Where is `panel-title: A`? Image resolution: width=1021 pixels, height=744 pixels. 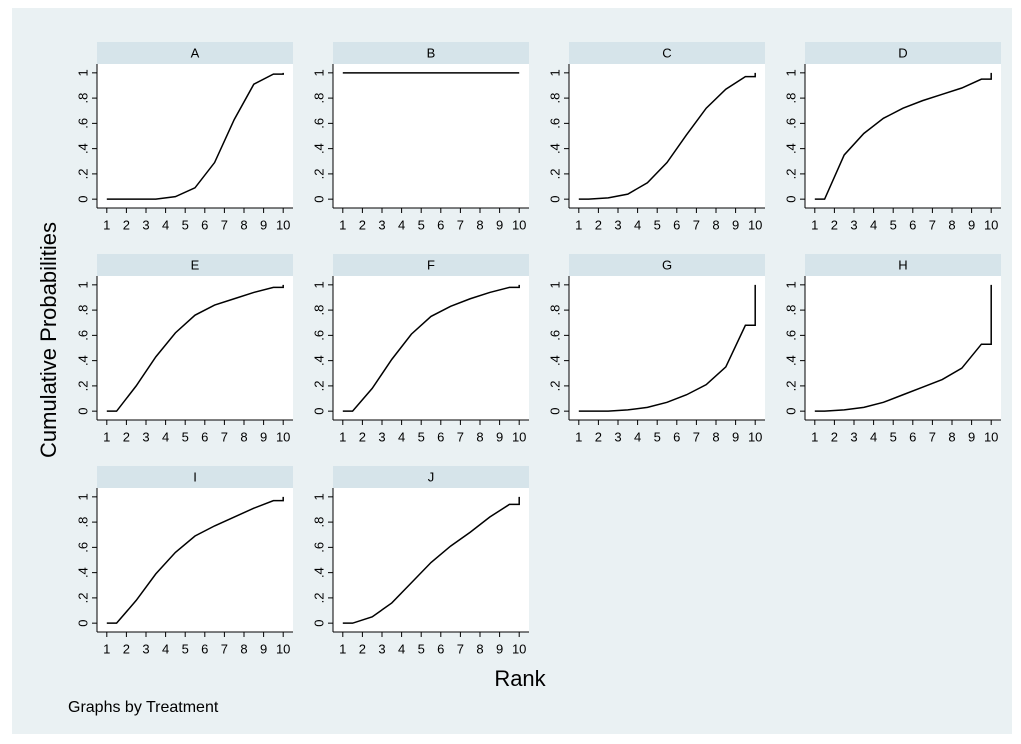 panel-title: A is located at coordinates (195, 52).